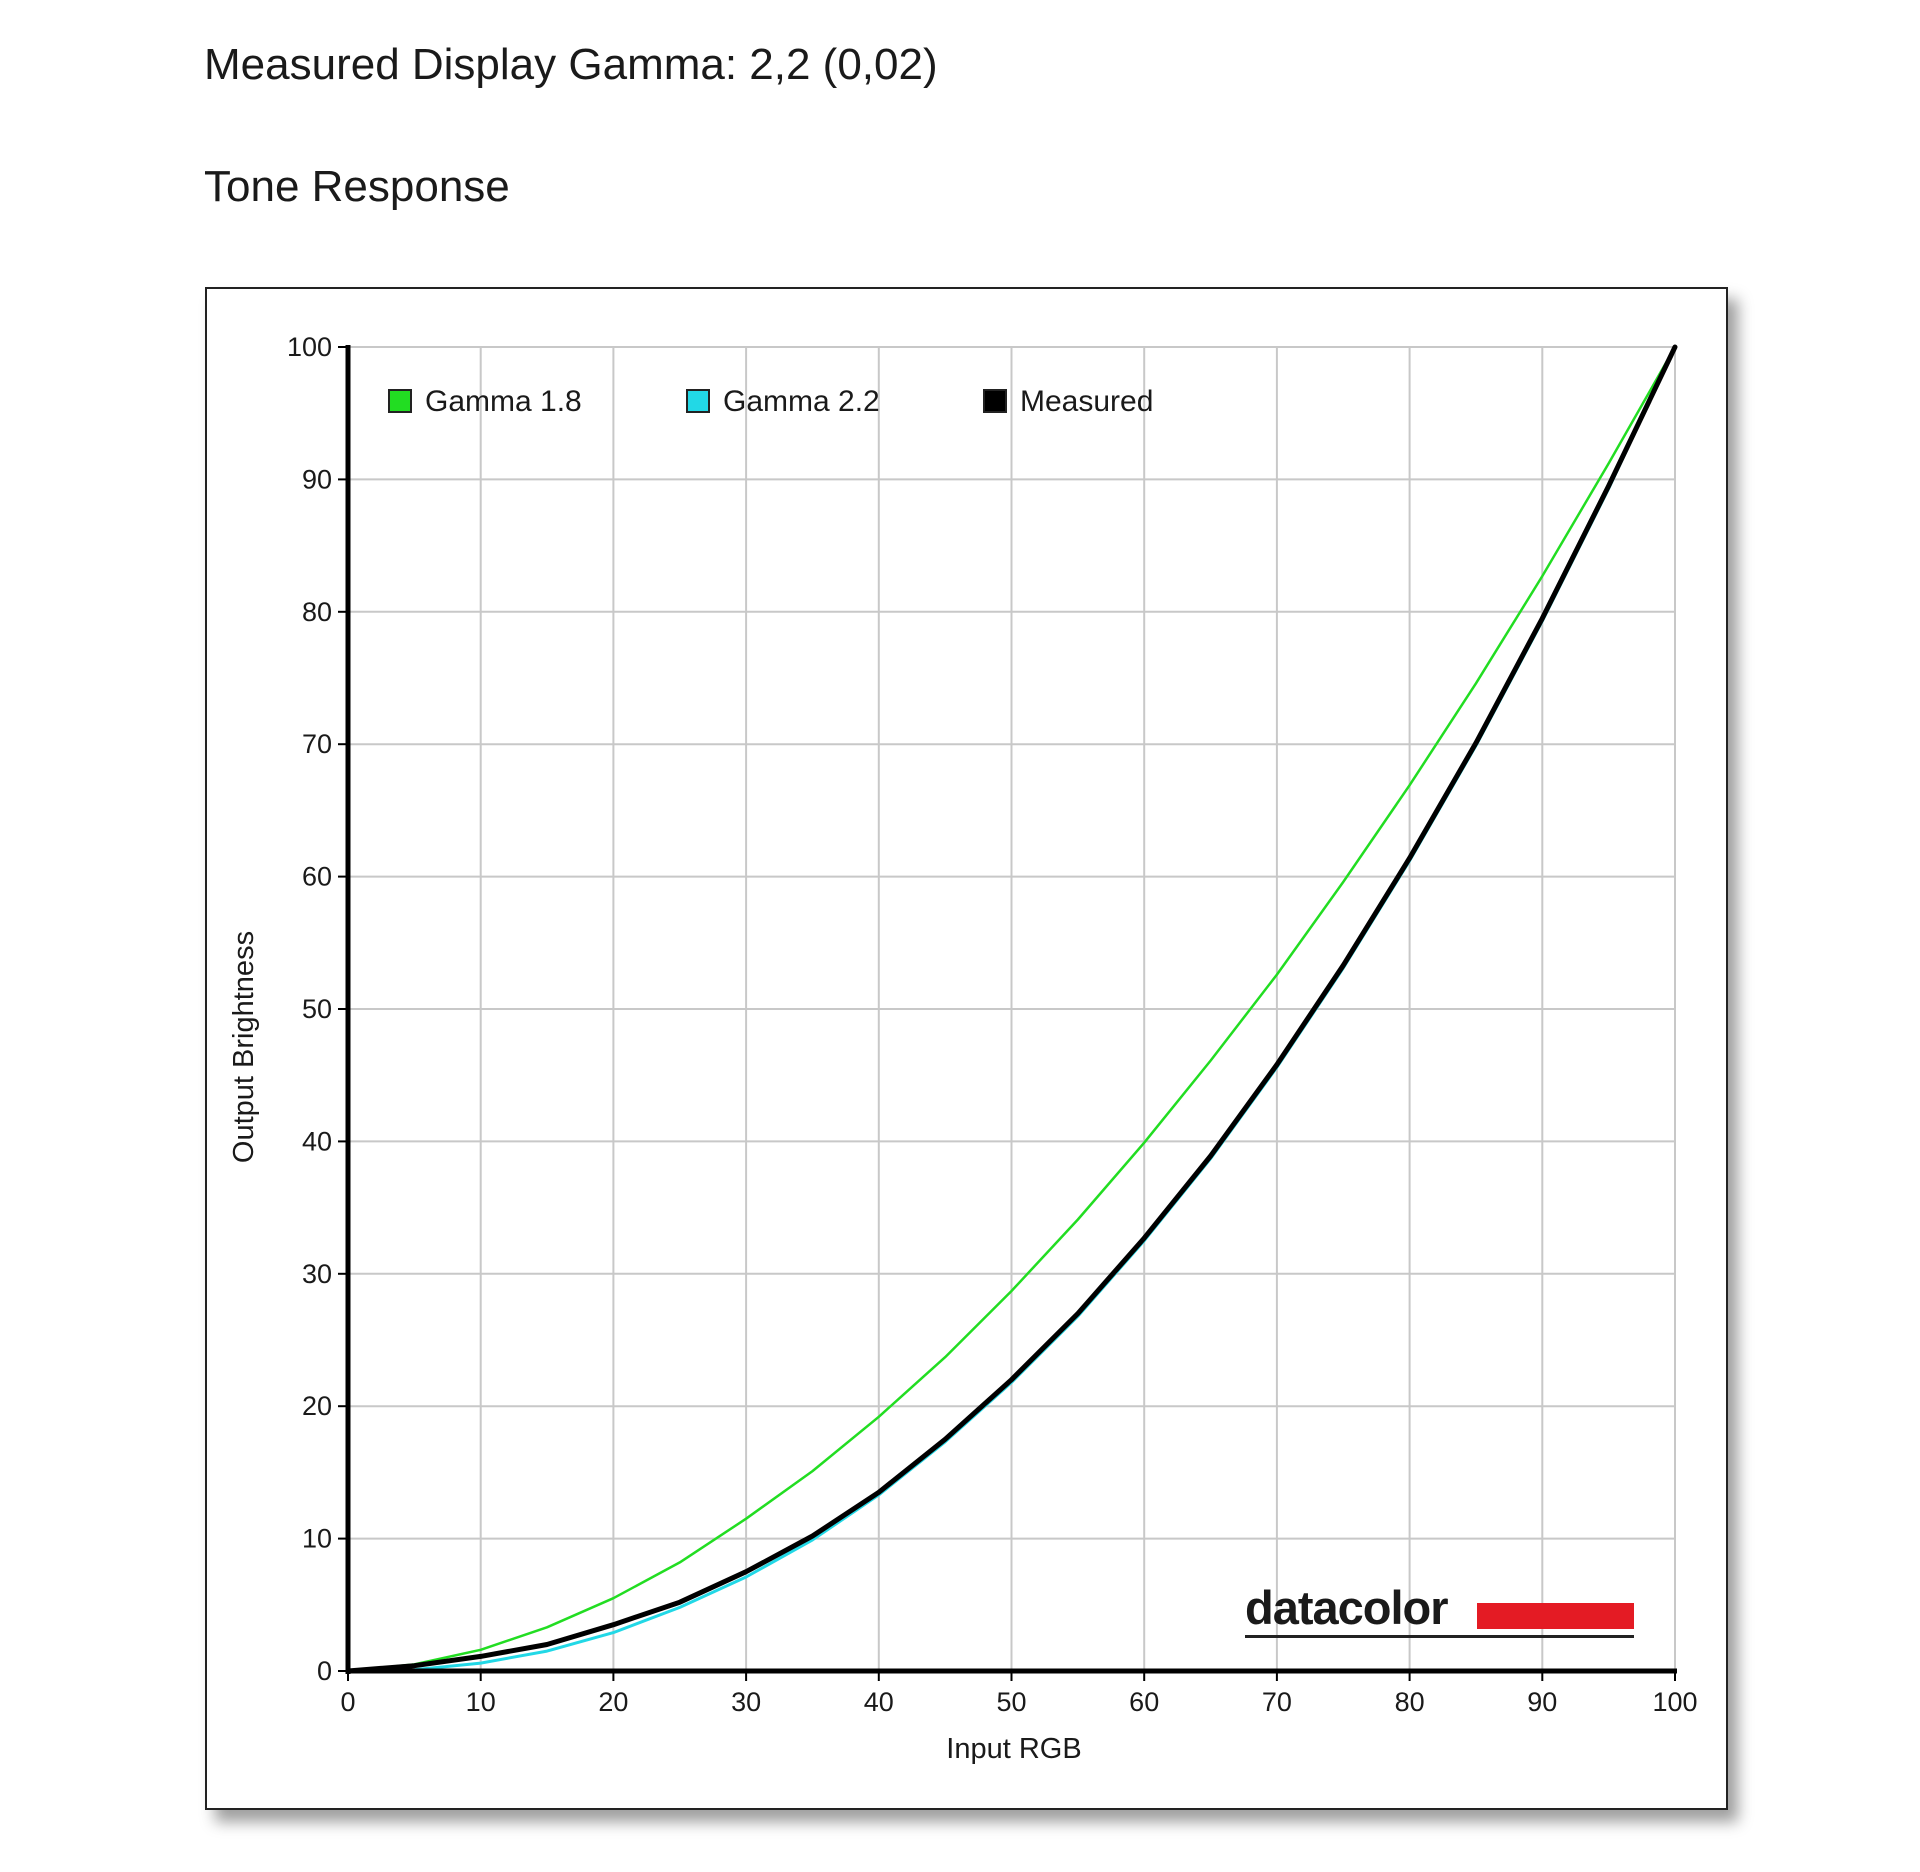 This screenshot has height=1872, width=1920. What do you see at coordinates (1555, 1616) in the screenshot?
I see `datacolor-logo-bar` at bounding box center [1555, 1616].